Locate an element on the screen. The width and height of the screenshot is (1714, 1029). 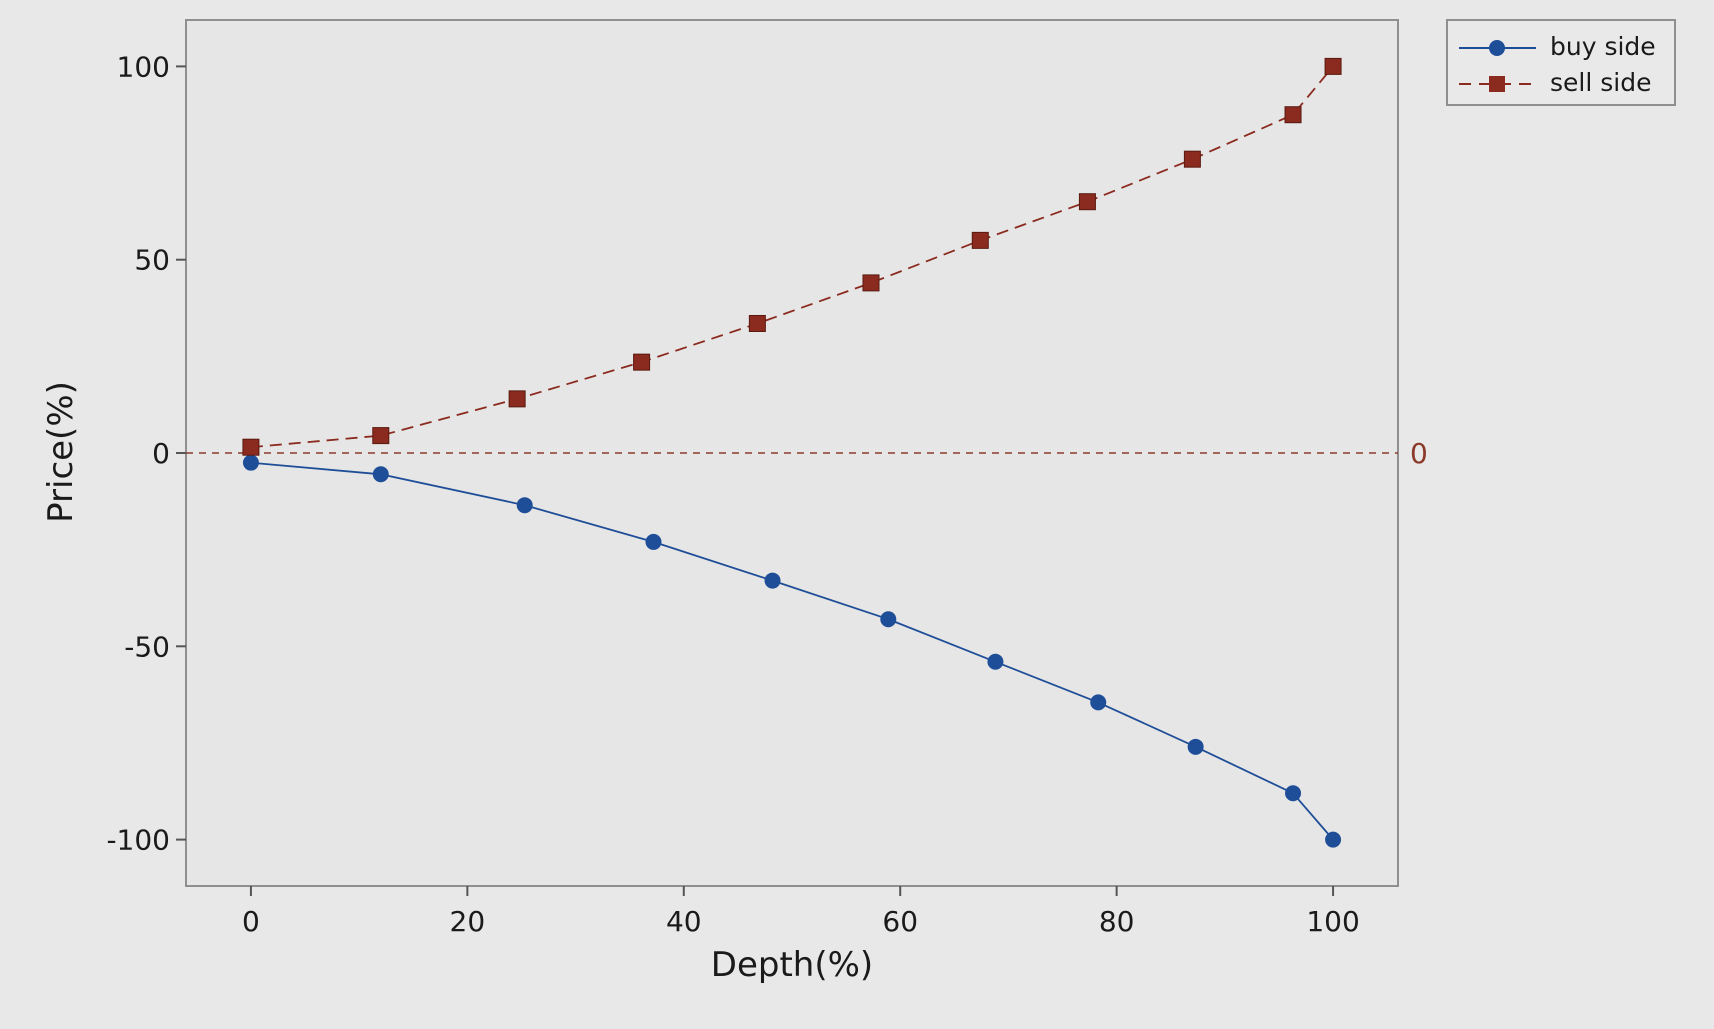
legend-buy-side-label: buy side is located at coordinates (1603, 46).